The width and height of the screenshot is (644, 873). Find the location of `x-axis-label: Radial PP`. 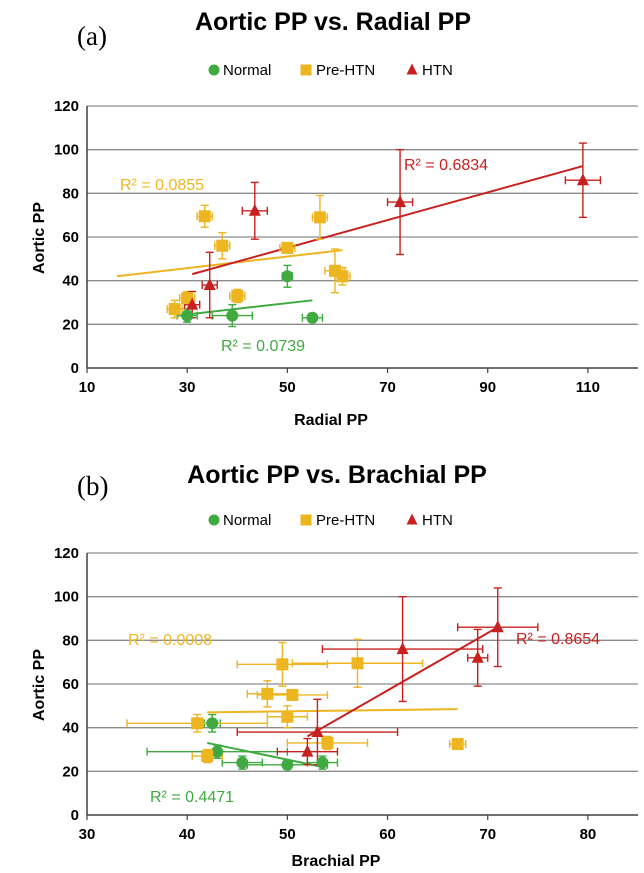

x-axis-label: Radial PP is located at coordinates (331, 420).